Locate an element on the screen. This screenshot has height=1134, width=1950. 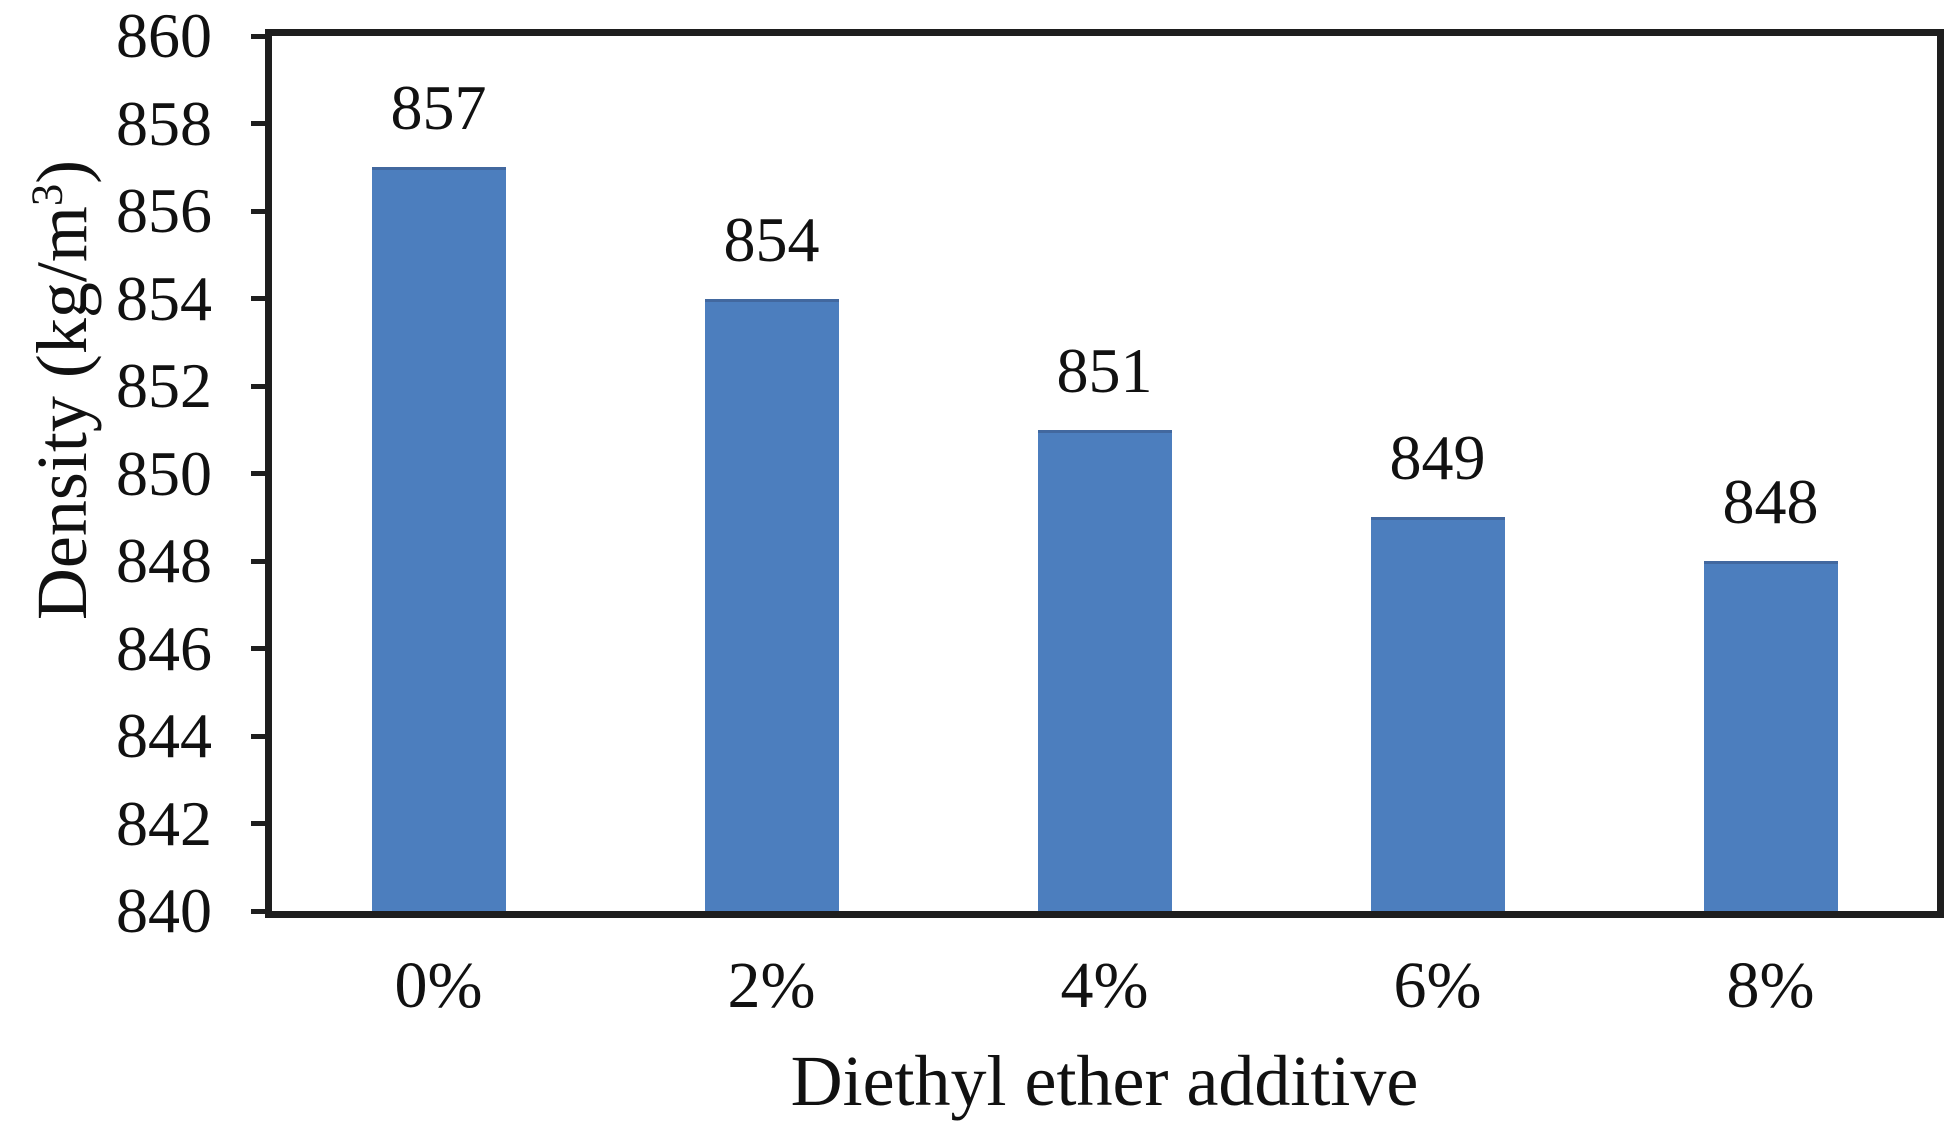
x-tick-label: 2% is located at coordinates (771, 985).